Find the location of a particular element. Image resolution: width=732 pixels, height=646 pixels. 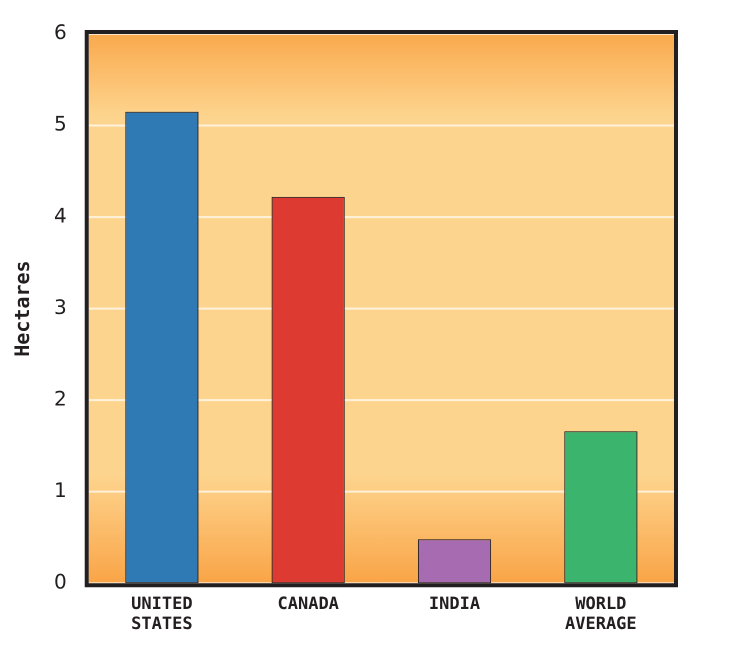

y-tick-label: 3 is located at coordinates (60, 306).